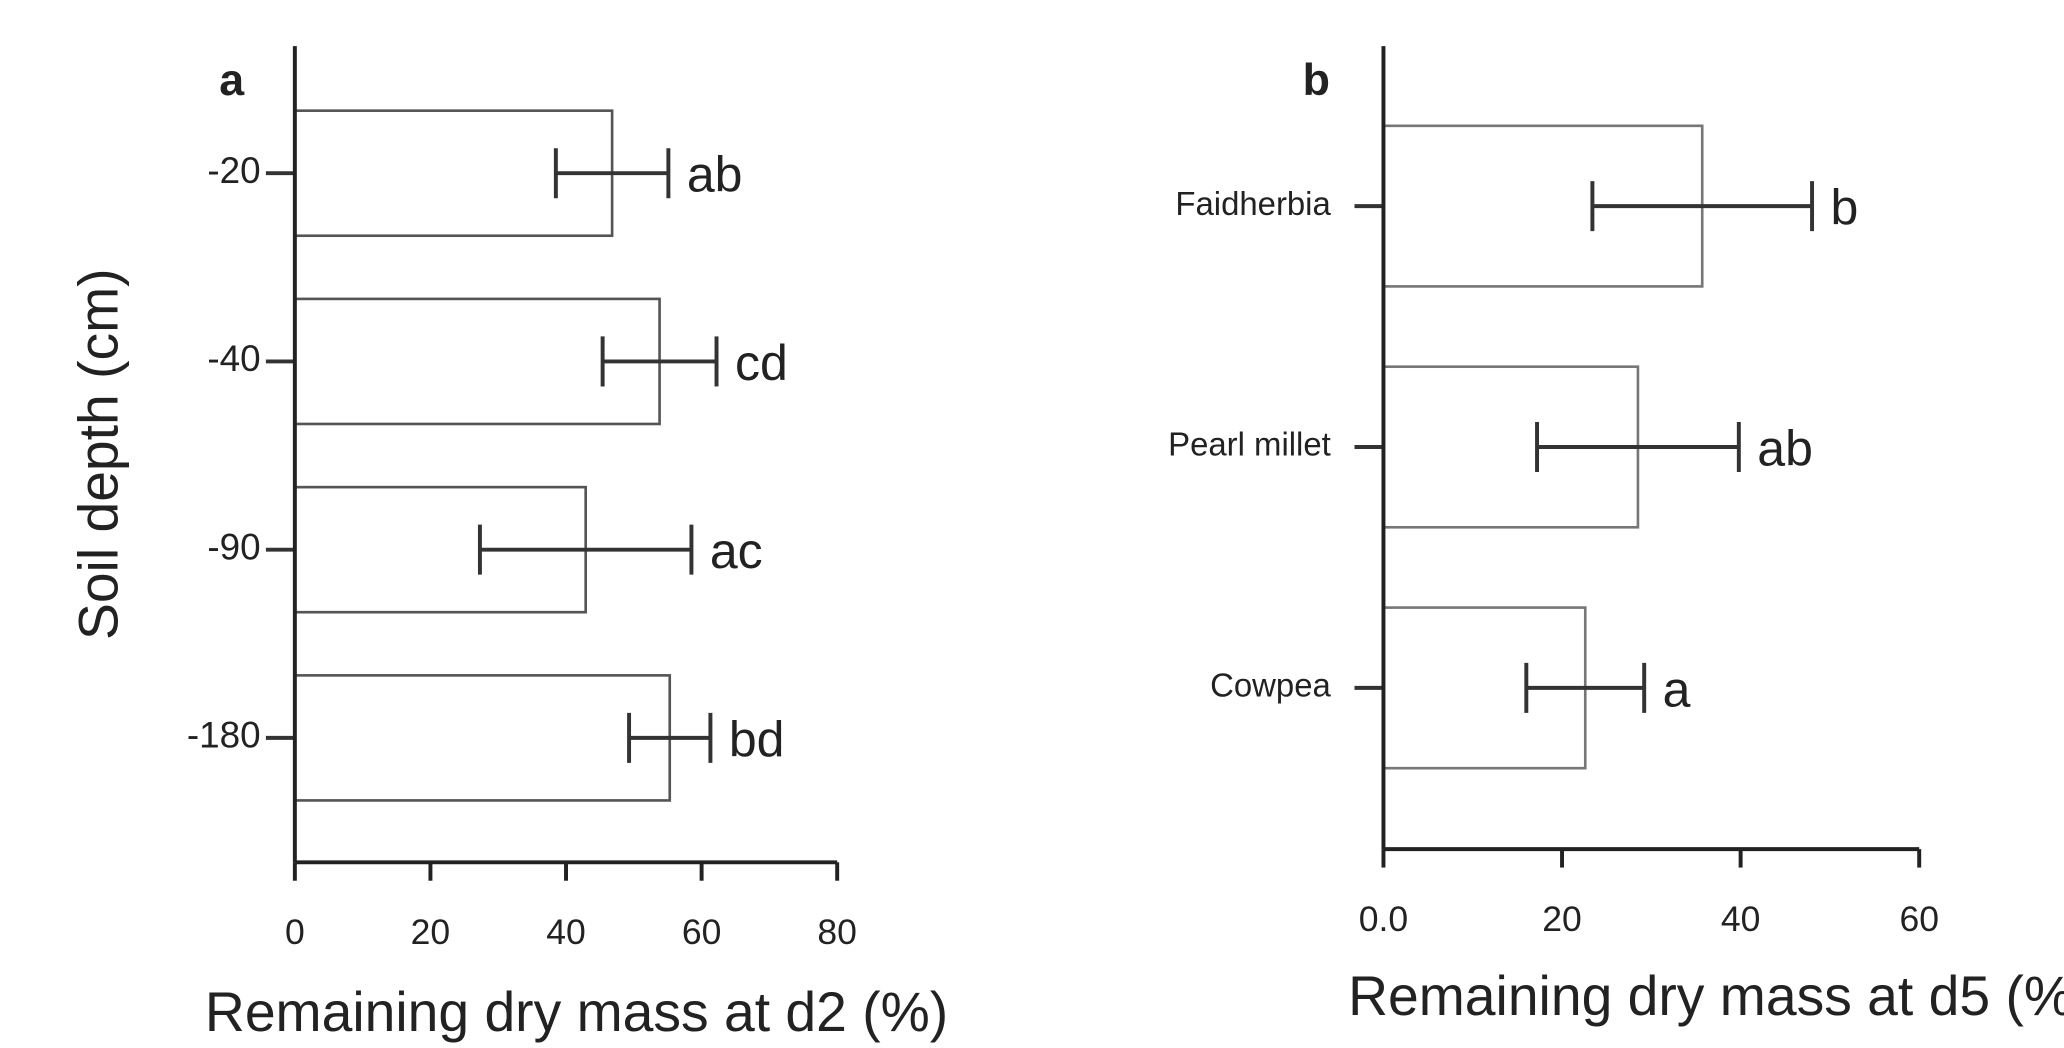 Image resolution: width=2064 pixels, height=1048 pixels. I want to click on y-tick-label: -90, so click(233, 546).